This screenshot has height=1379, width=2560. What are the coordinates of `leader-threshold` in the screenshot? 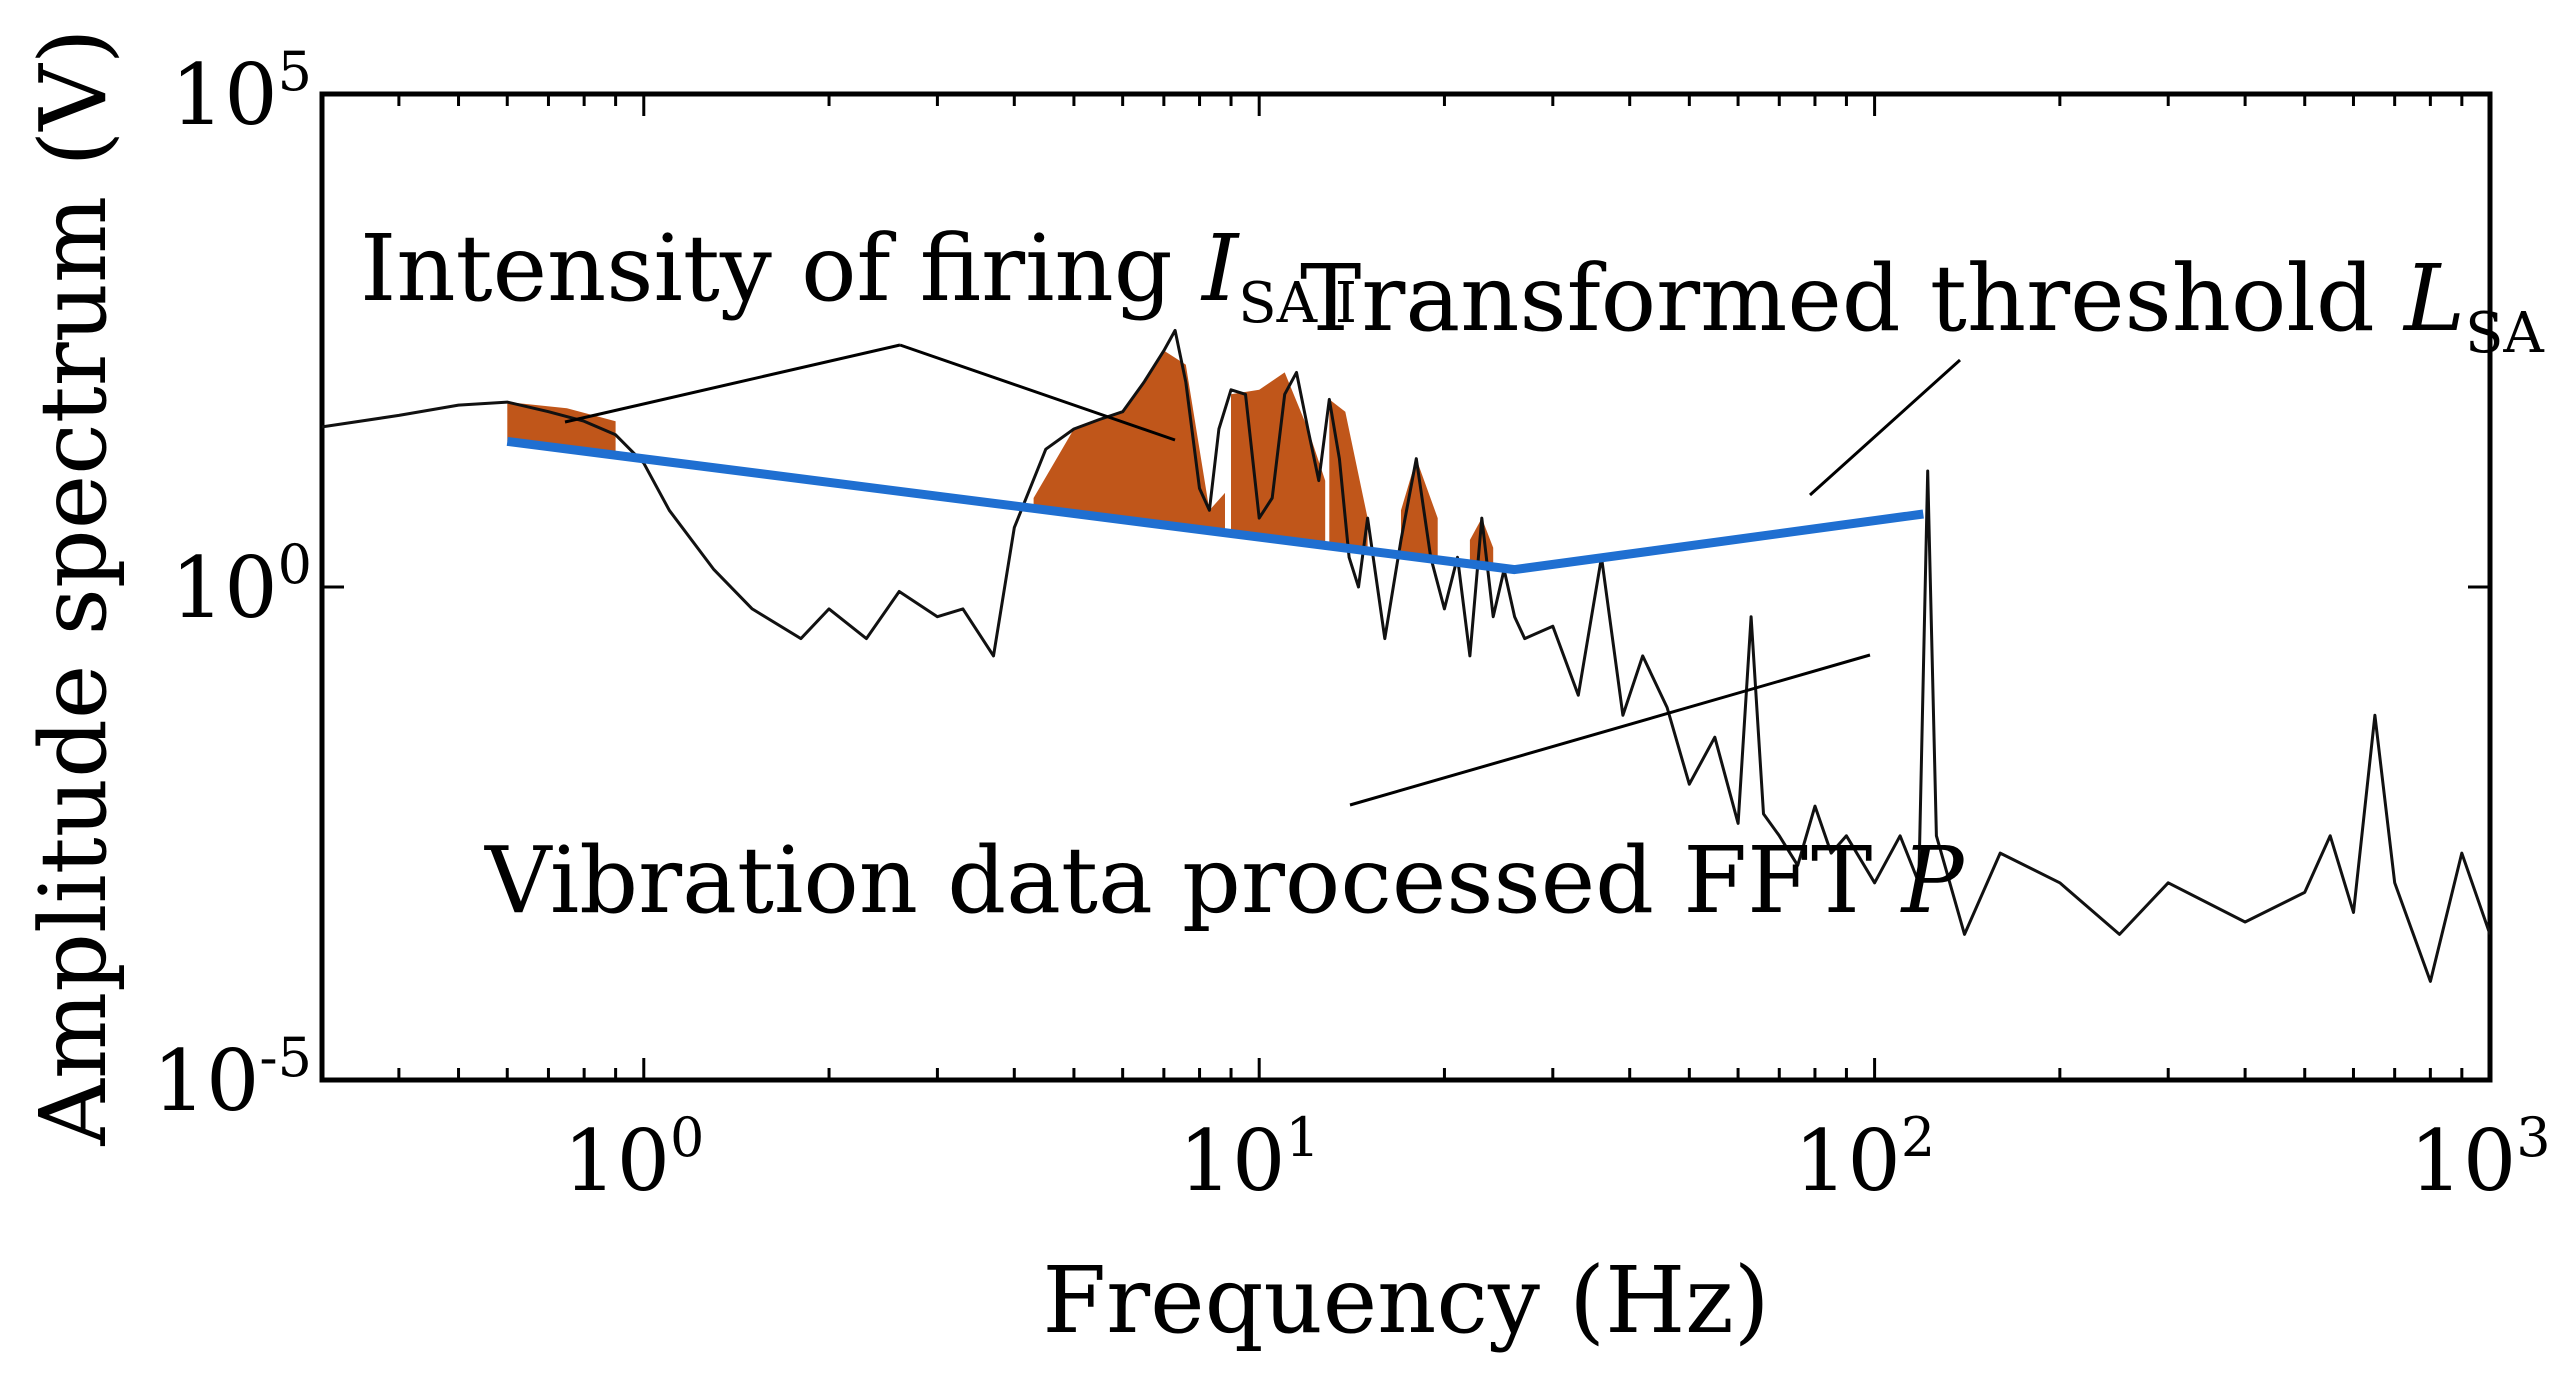 It's located at (1885, 427).